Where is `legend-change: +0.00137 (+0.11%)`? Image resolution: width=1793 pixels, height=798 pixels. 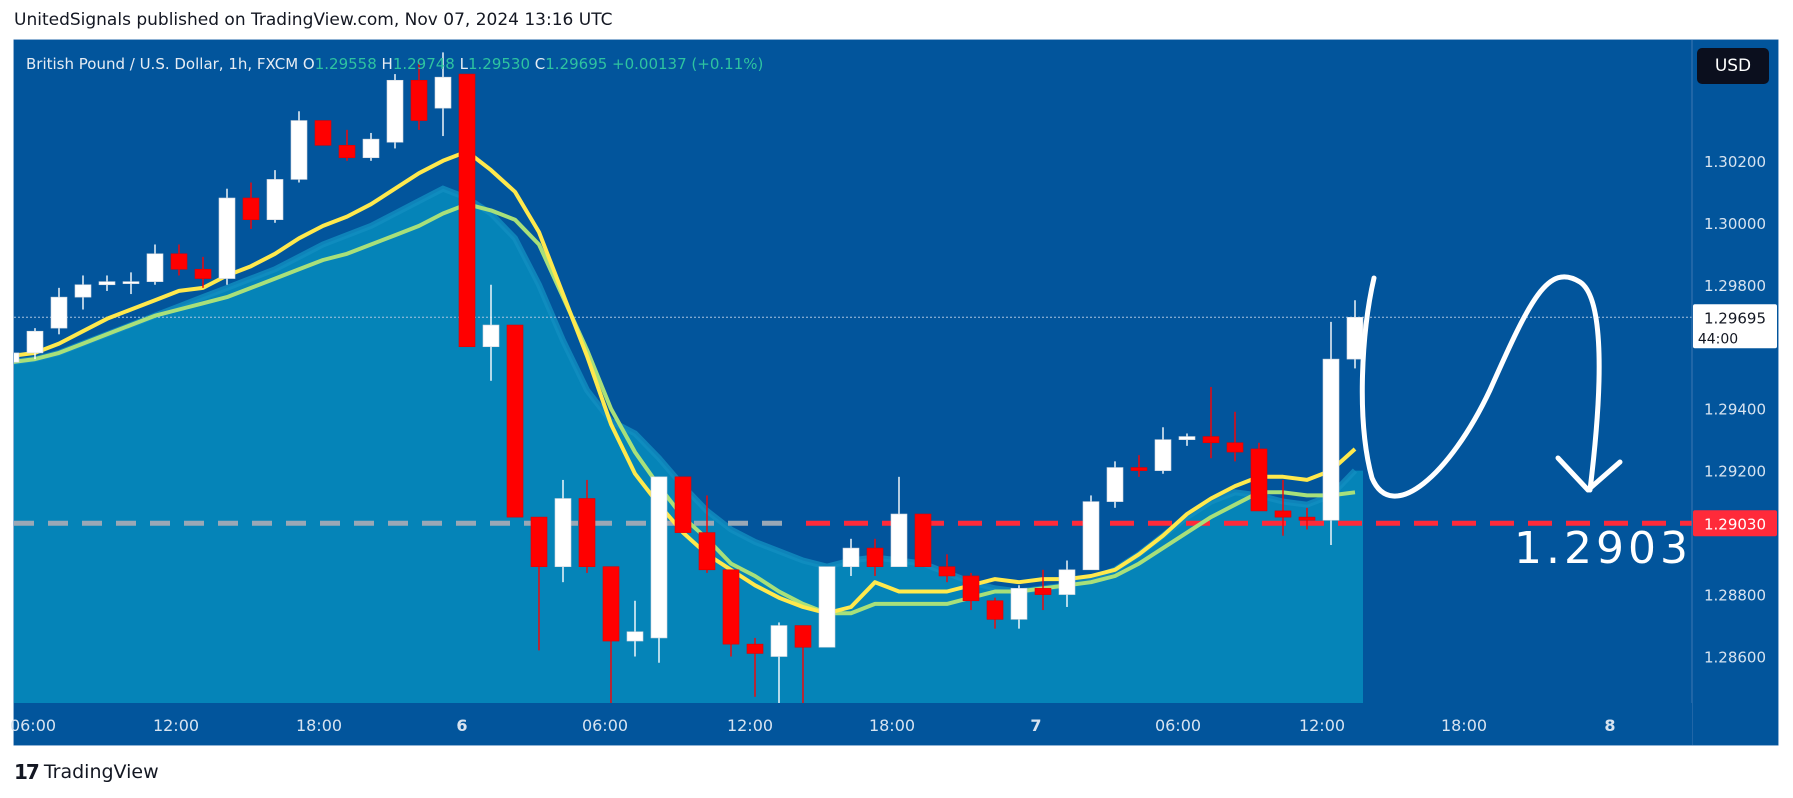
legend-change: +0.00137 (+0.11%) is located at coordinates (687, 64).